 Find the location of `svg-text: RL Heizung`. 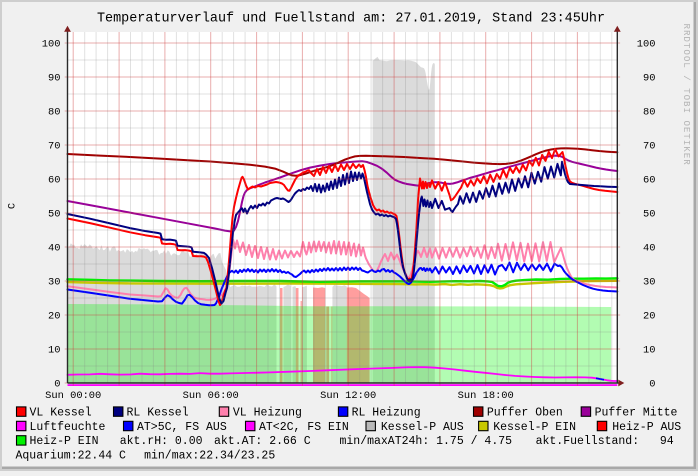

svg-text: RL Heizung is located at coordinates (386, 412).